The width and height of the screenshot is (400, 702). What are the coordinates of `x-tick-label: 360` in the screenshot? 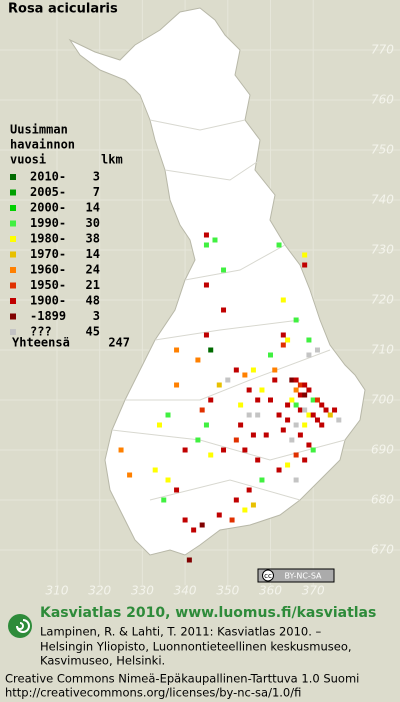 It's located at (270, 591).